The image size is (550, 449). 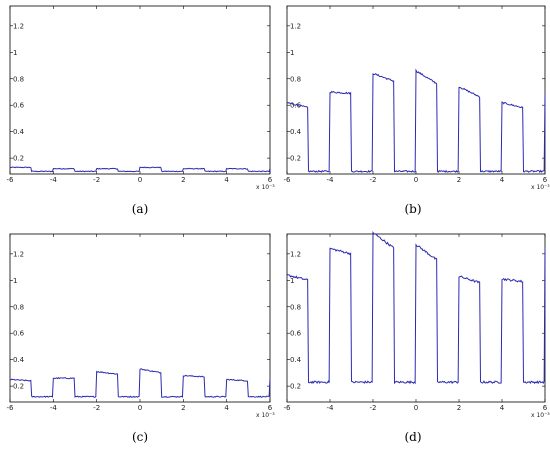 What do you see at coordinates (140, 437) in the screenshot?
I see `panel-caption: (c)` at bounding box center [140, 437].